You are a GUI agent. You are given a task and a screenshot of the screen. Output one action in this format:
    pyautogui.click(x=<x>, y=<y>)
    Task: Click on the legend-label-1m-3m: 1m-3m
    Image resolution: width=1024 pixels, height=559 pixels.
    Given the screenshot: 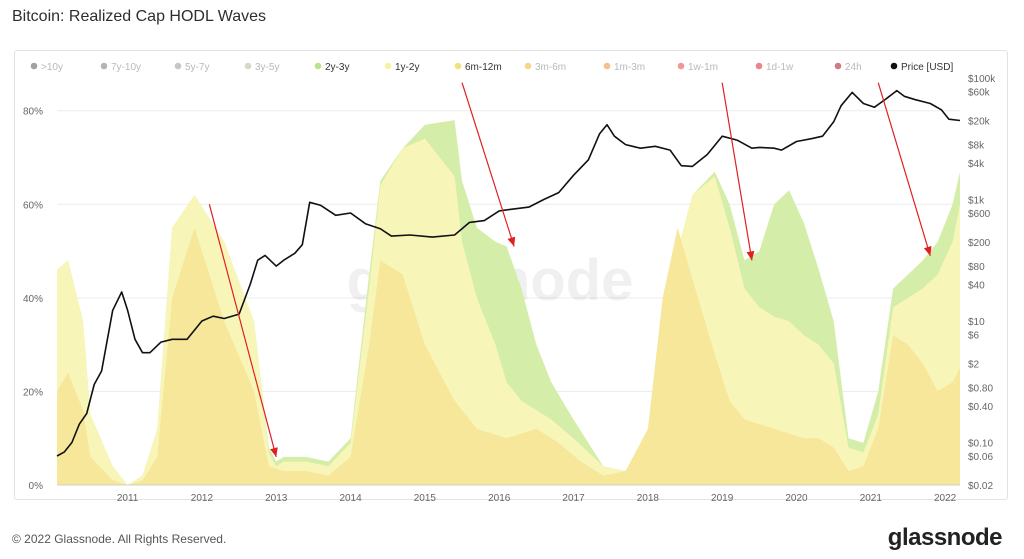 What is the action you would take?
    pyautogui.click(x=629, y=67)
    